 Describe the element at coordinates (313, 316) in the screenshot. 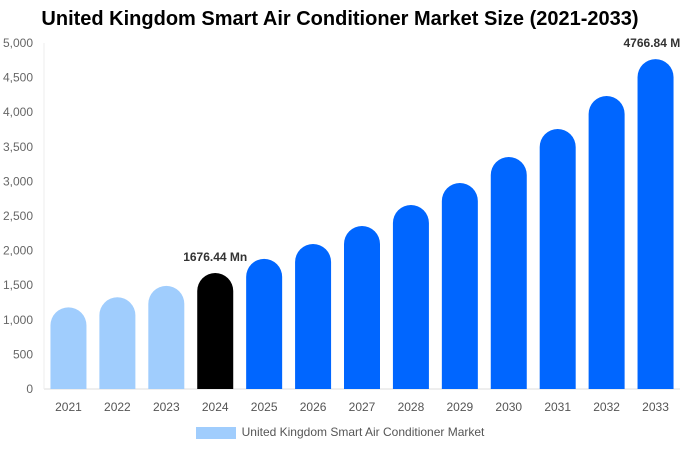

I see `bar-2026` at that location.